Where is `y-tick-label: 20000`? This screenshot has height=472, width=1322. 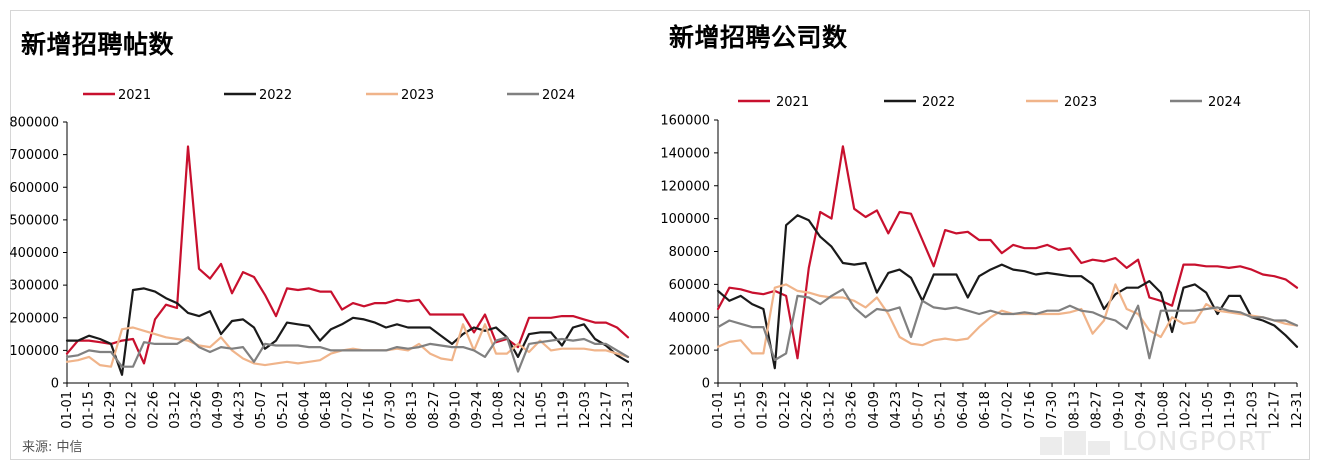
y-tick-label: 20000 is located at coordinates (689, 351).